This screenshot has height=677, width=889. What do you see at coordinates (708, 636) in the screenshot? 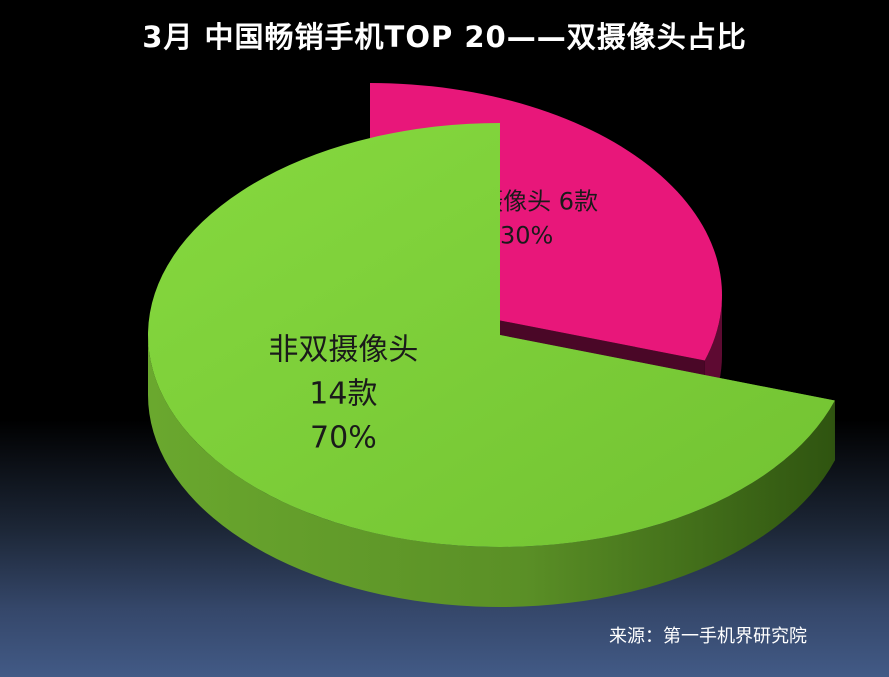
I see `chart-source: 来源：第一手机界研究院` at bounding box center [708, 636].